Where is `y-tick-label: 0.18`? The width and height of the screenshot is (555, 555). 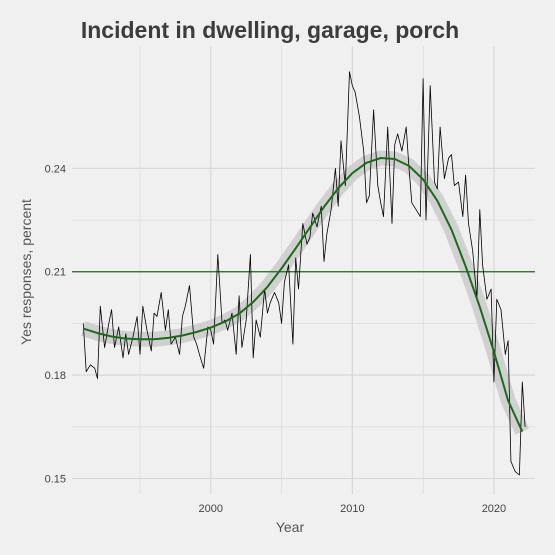
y-tick-label: 0.18 is located at coordinates (55, 376).